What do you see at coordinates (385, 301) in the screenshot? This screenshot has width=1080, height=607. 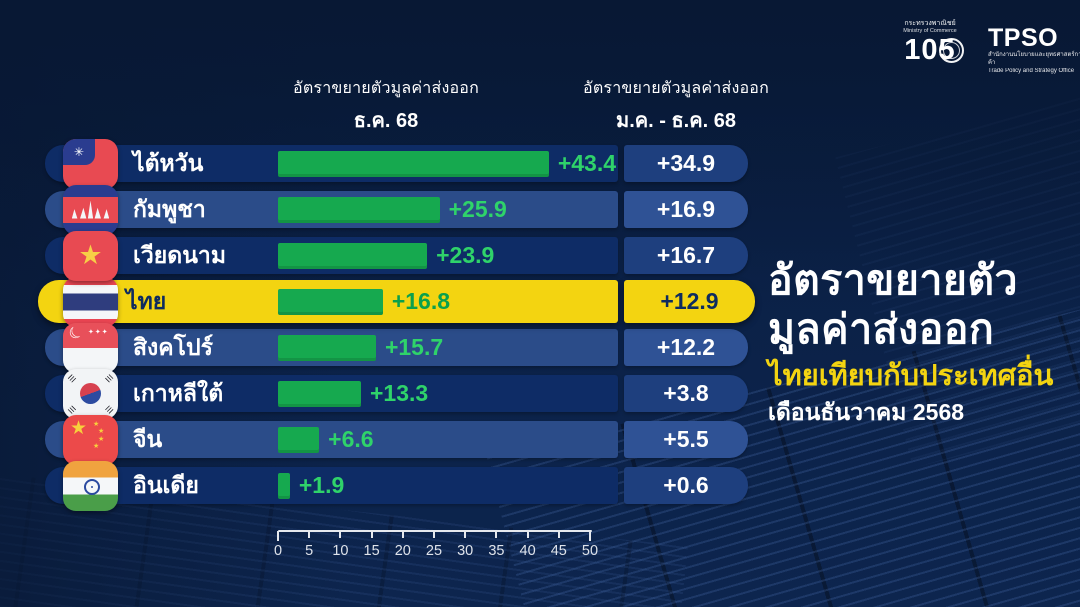 I see `country-row: ไทย +16.8 +12.9` at bounding box center [385, 301].